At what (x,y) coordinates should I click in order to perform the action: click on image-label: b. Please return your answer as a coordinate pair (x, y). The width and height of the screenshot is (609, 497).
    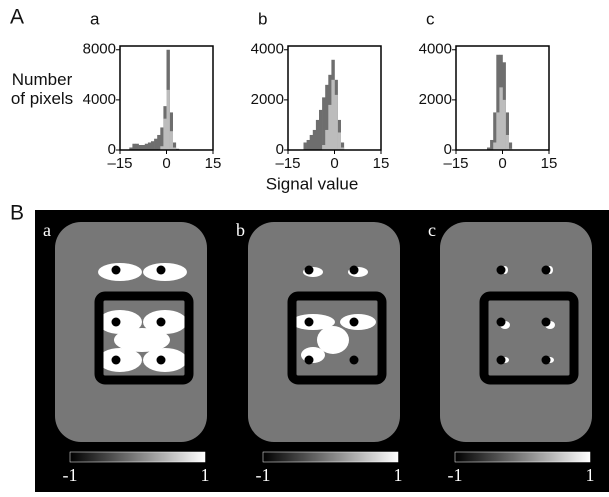
    Looking at the image, I should click on (240, 230).